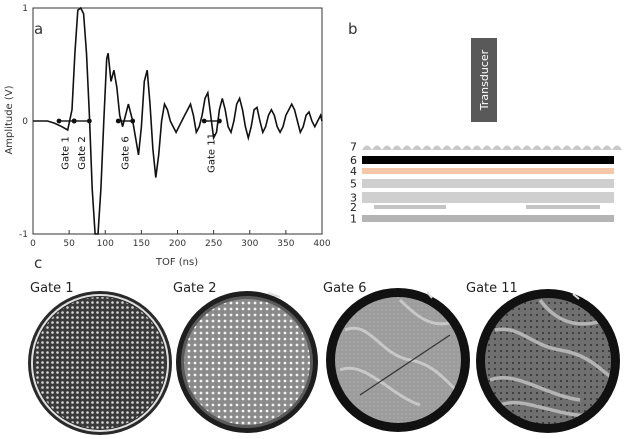  What do you see at coordinates (285, 244) in the screenshot?
I see `x-tick-label: 350` at bounding box center [285, 244].